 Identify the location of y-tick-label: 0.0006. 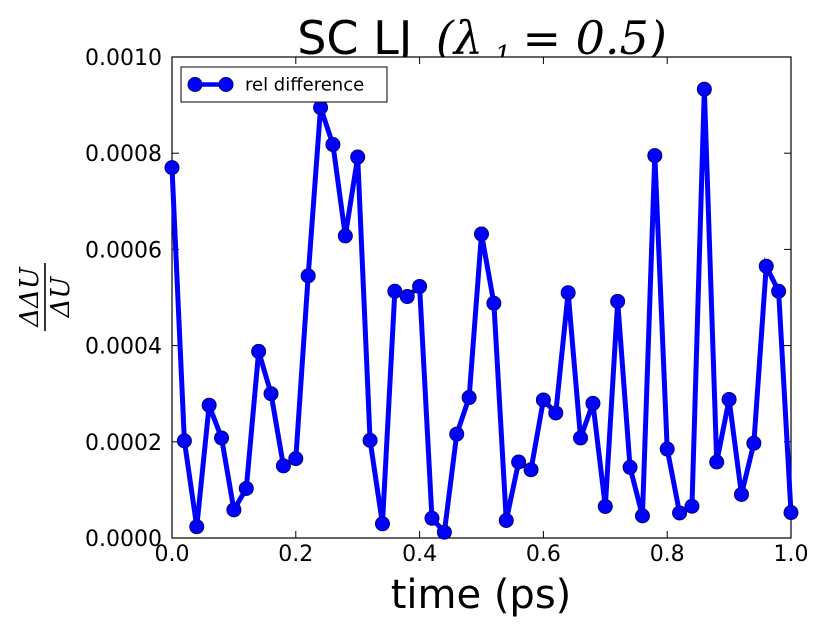
(123, 250).